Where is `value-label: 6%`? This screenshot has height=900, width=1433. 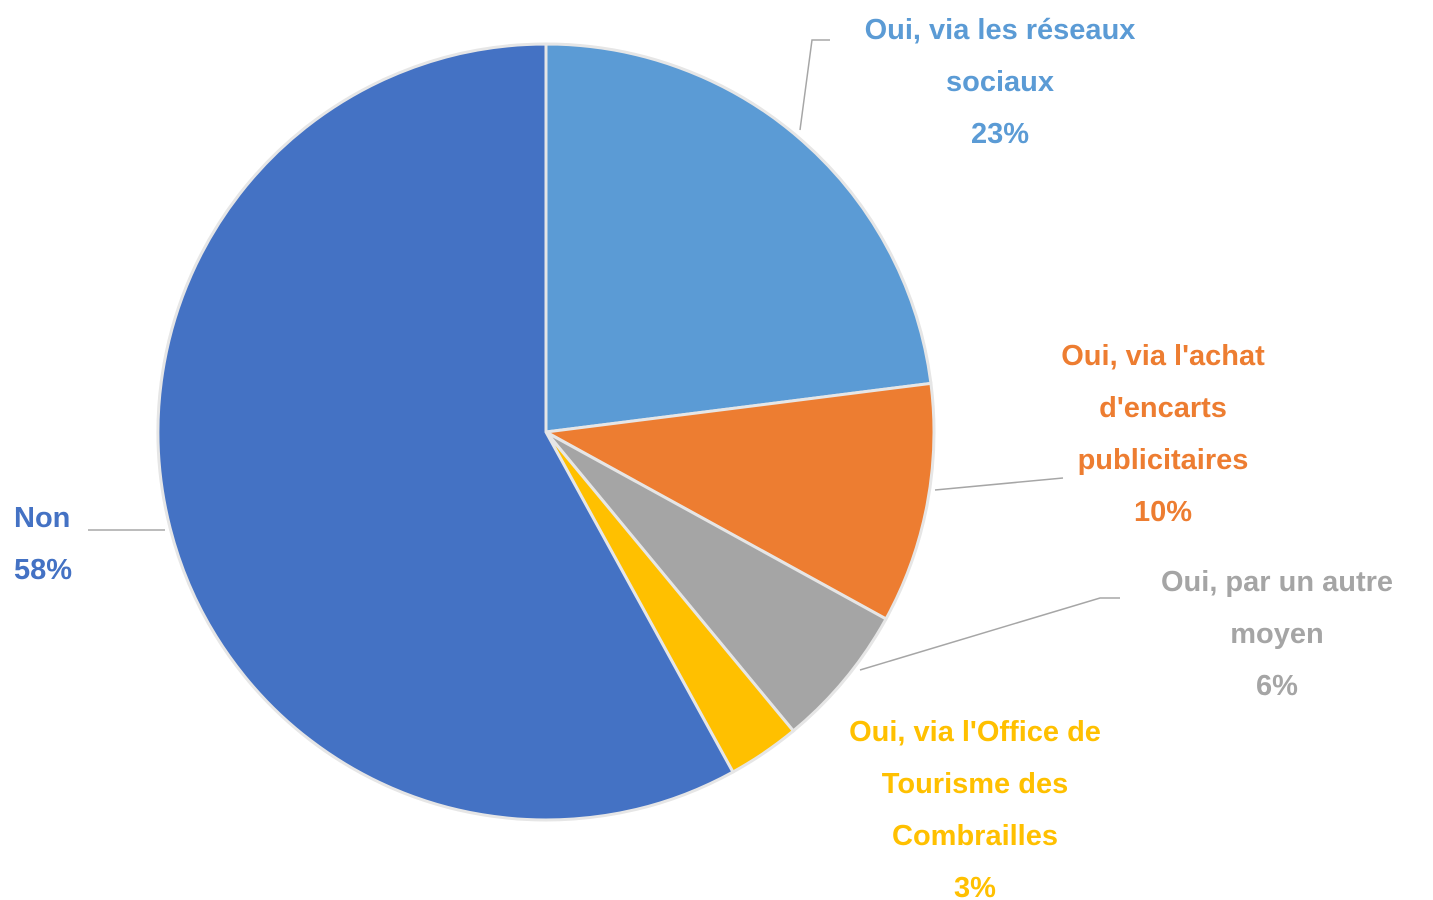 value-label: 6% is located at coordinates (1277, 686).